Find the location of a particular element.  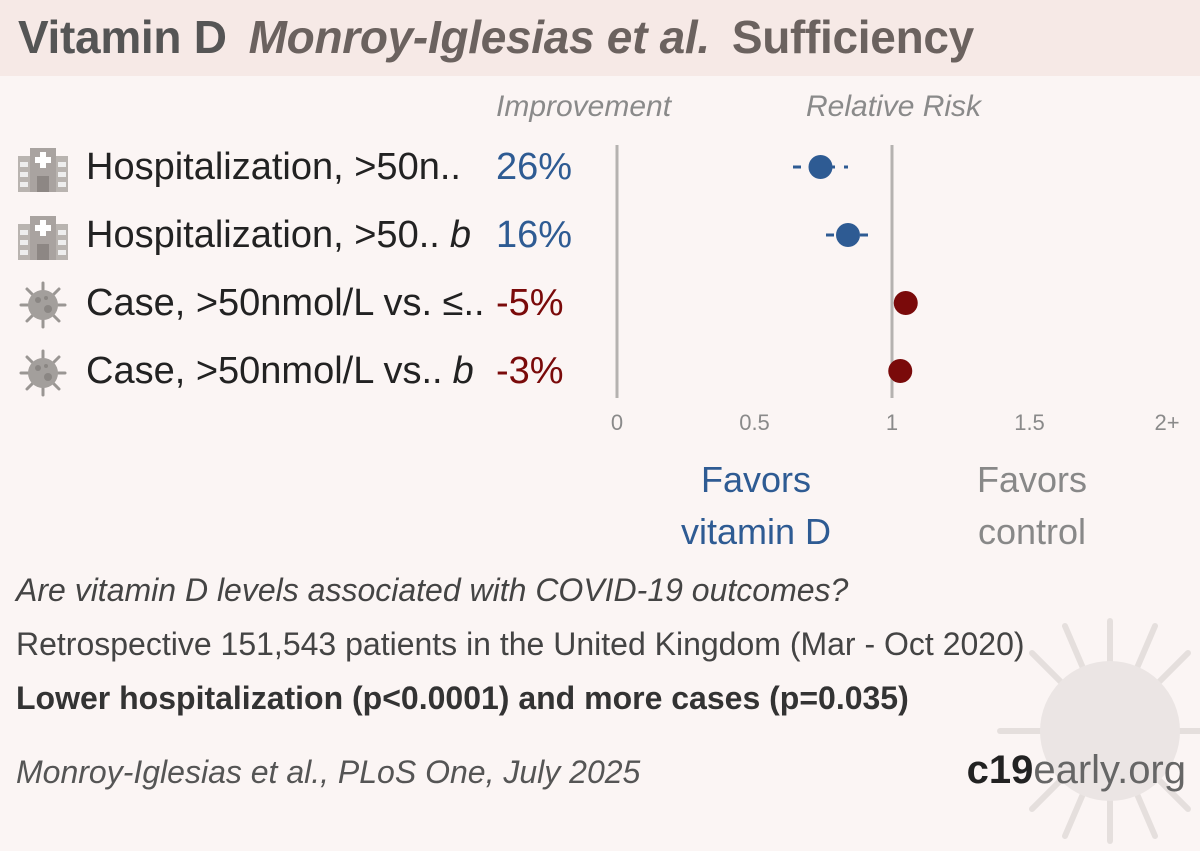

column-header-improvement: Improvement is located at coordinates (584, 106).